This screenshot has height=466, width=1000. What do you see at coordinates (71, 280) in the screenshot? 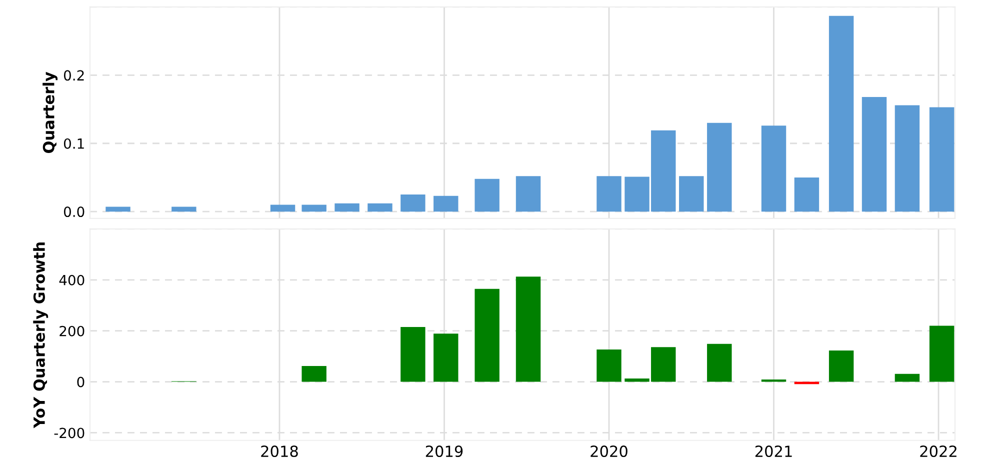
I see `y-tick-label: 400` at bounding box center [71, 280].